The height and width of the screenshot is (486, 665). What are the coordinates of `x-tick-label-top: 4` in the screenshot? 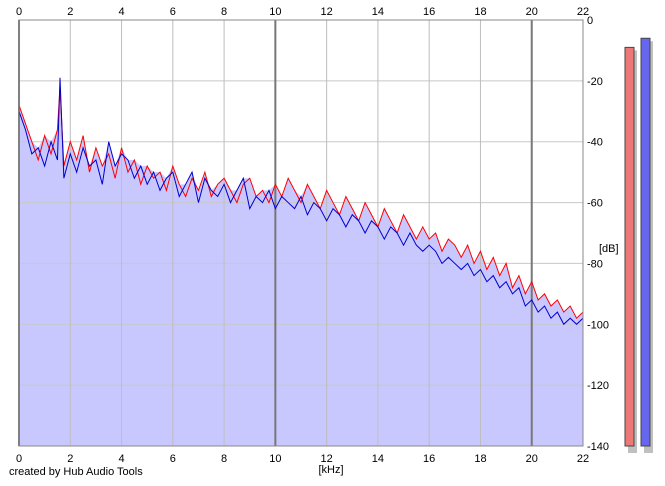 It's located at (121, 12).